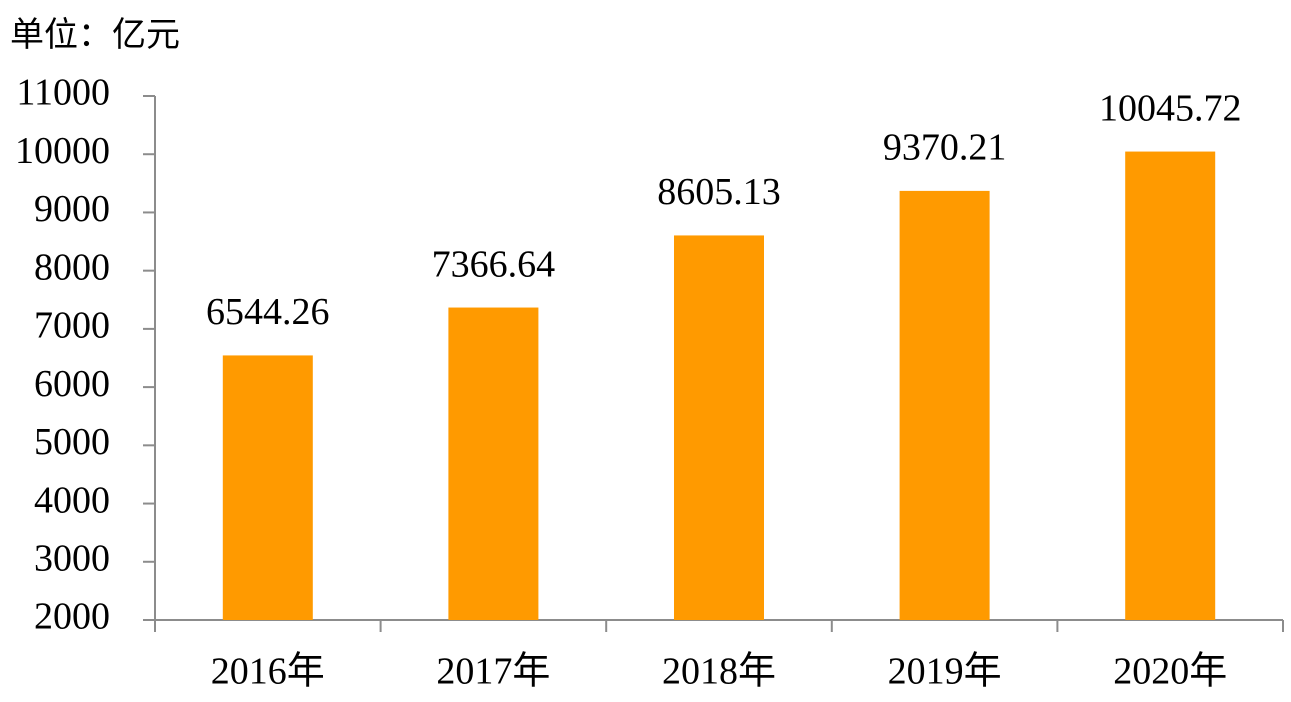  Describe the element at coordinates (72, 267) in the screenshot. I see `y-tick-label: 8000` at that location.